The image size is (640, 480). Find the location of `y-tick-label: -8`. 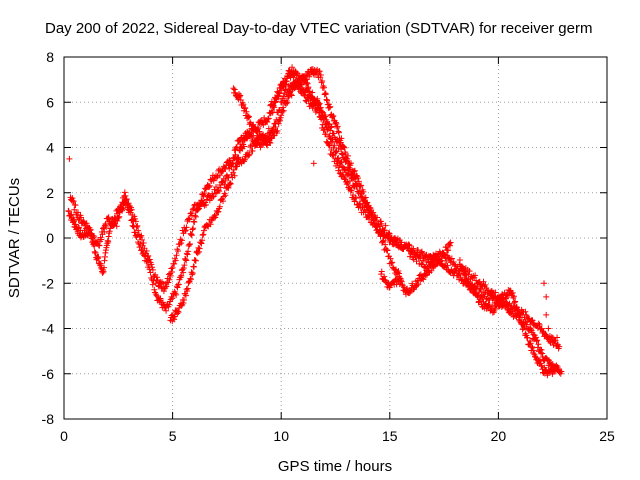

y-tick-label: -8 is located at coordinates (48, 419).